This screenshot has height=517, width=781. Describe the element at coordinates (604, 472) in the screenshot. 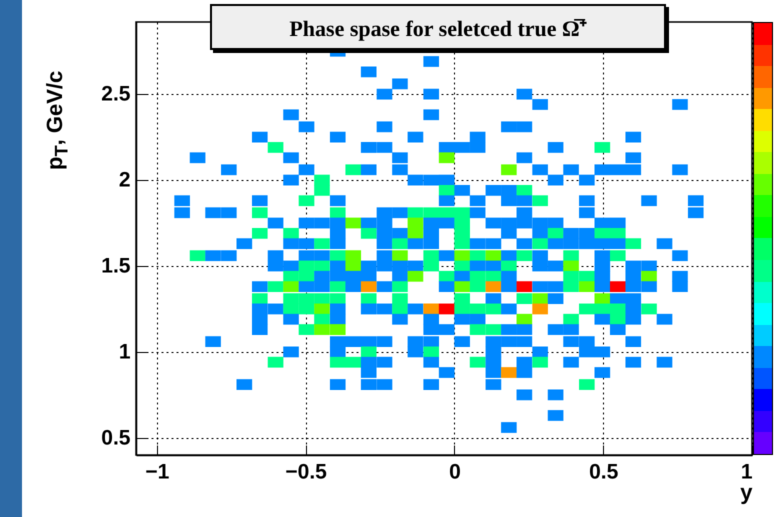

I see `x-tick-label: 0.5` at that location.